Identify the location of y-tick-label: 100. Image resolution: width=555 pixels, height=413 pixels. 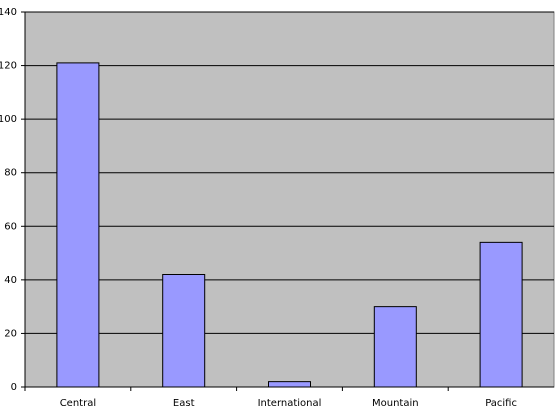
(8, 119).